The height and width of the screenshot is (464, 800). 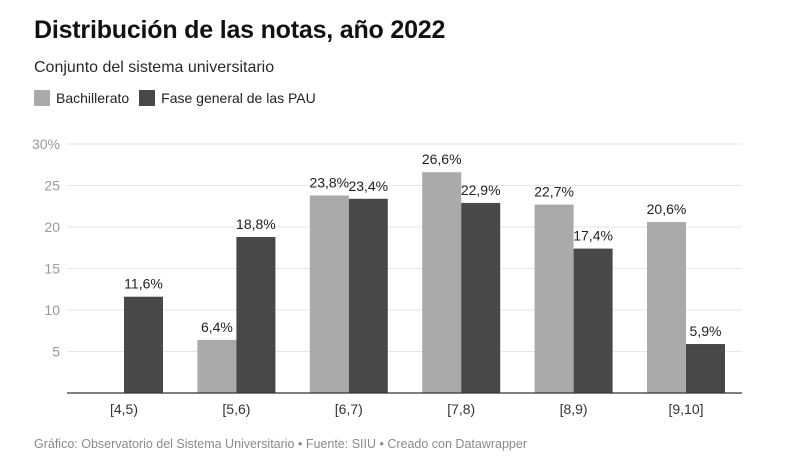 What do you see at coordinates (52, 269) in the screenshot?
I see `y-tick-label: 15` at bounding box center [52, 269].